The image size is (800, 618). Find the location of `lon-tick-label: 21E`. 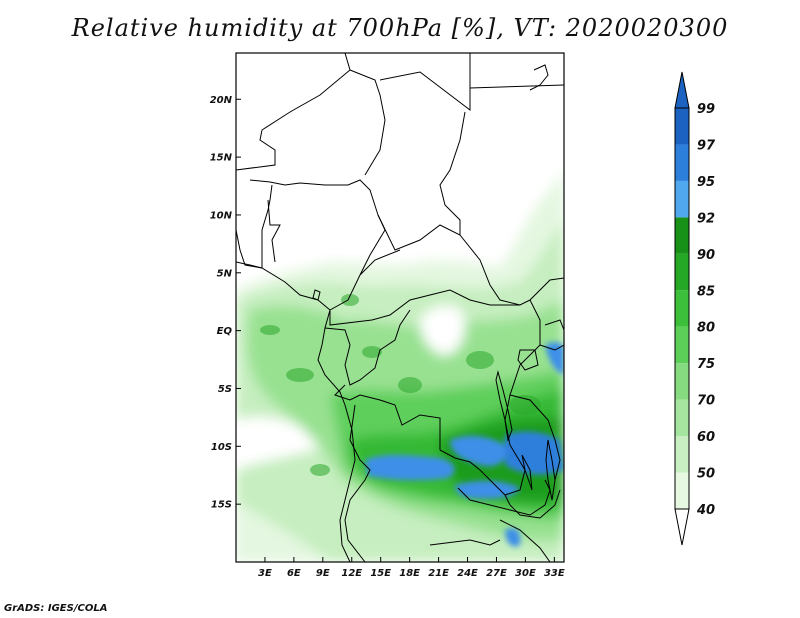

lon-tick-label: 21E is located at coordinates (438, 573).